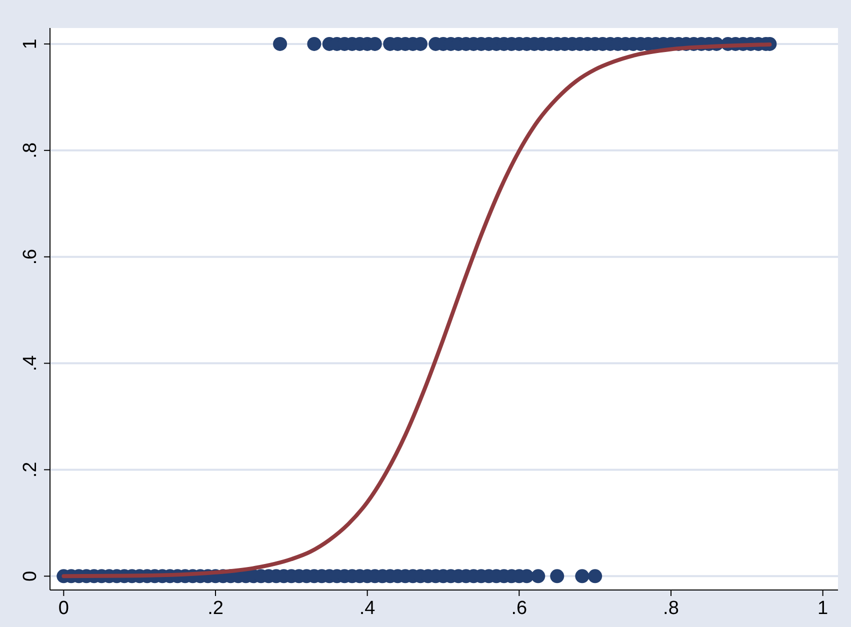  Describe the element at coordinates (30, 44) in the screenshot. I see `y-tick-label: 1` at that location.